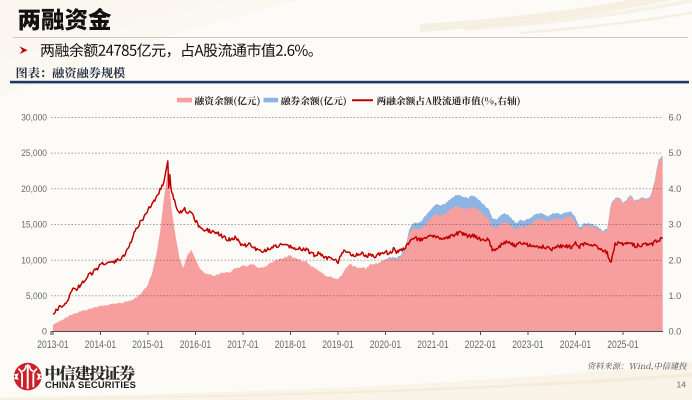  I want to click on svg-text: CHINA SECURITIES, so click(90, 384).